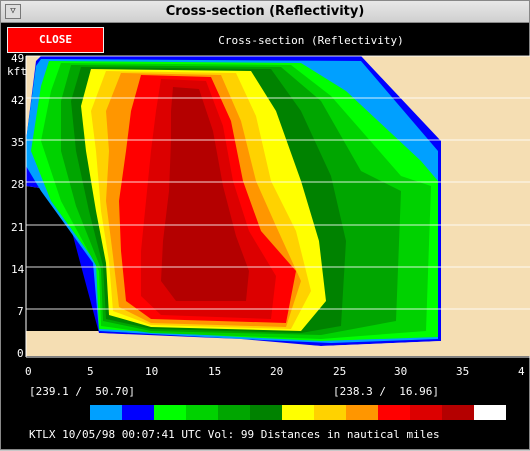  I want to click on y-tick-label: 21, so click(18, 227).